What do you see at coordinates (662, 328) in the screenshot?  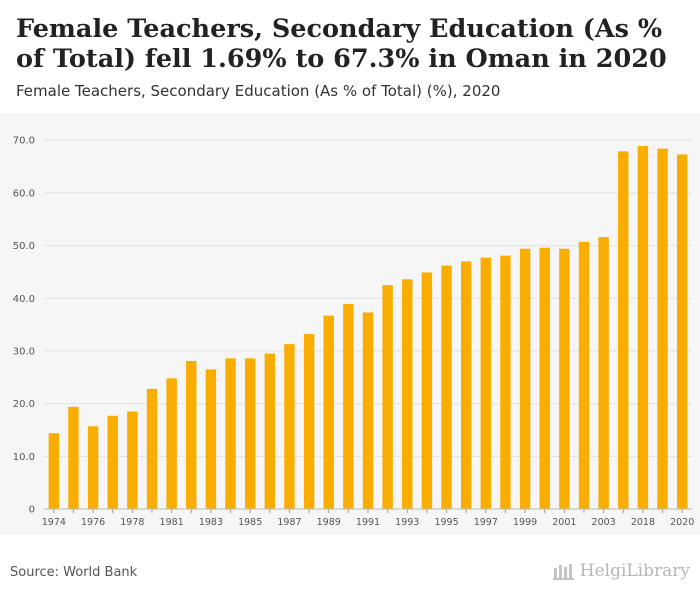 I see `bar-2019` at bounding box center [662, 328].